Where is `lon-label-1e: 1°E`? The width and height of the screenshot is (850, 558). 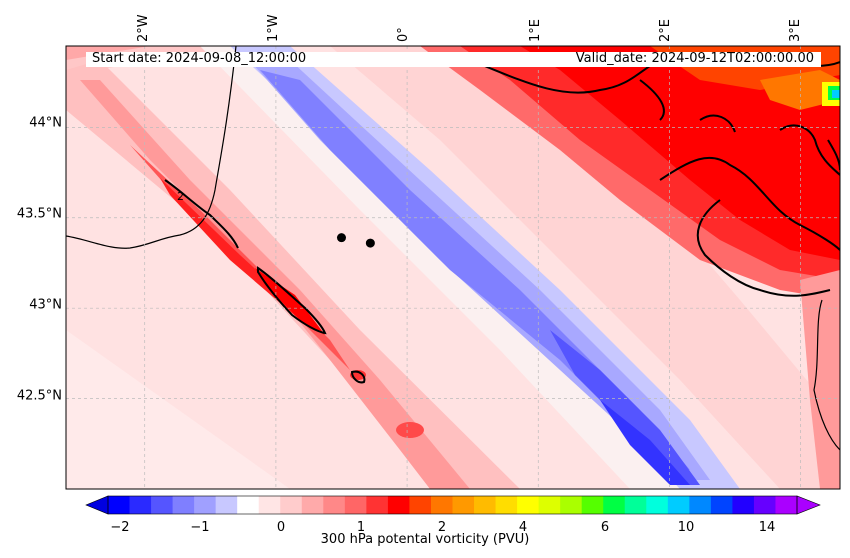
lon-label-1e: 1°E is located at coordinates (535, 30).